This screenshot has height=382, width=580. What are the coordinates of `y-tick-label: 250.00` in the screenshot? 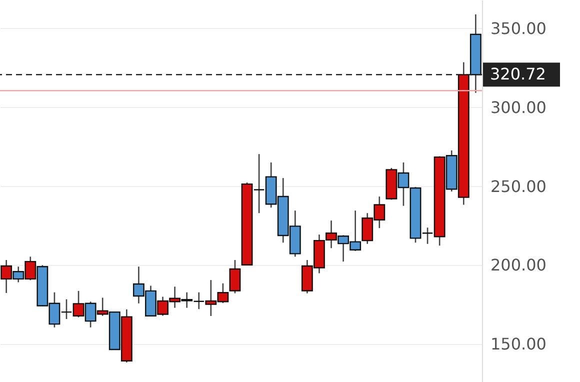 It's located at (518, 186).